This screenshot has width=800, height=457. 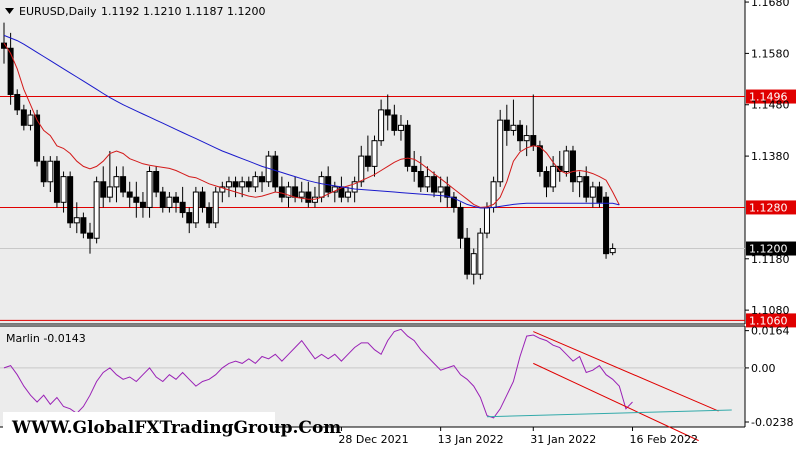 What do you see at coordinates (770, 310) in the screenshot?
I see `price-axis-label: 1.1080` at bounding box center [770, 310].